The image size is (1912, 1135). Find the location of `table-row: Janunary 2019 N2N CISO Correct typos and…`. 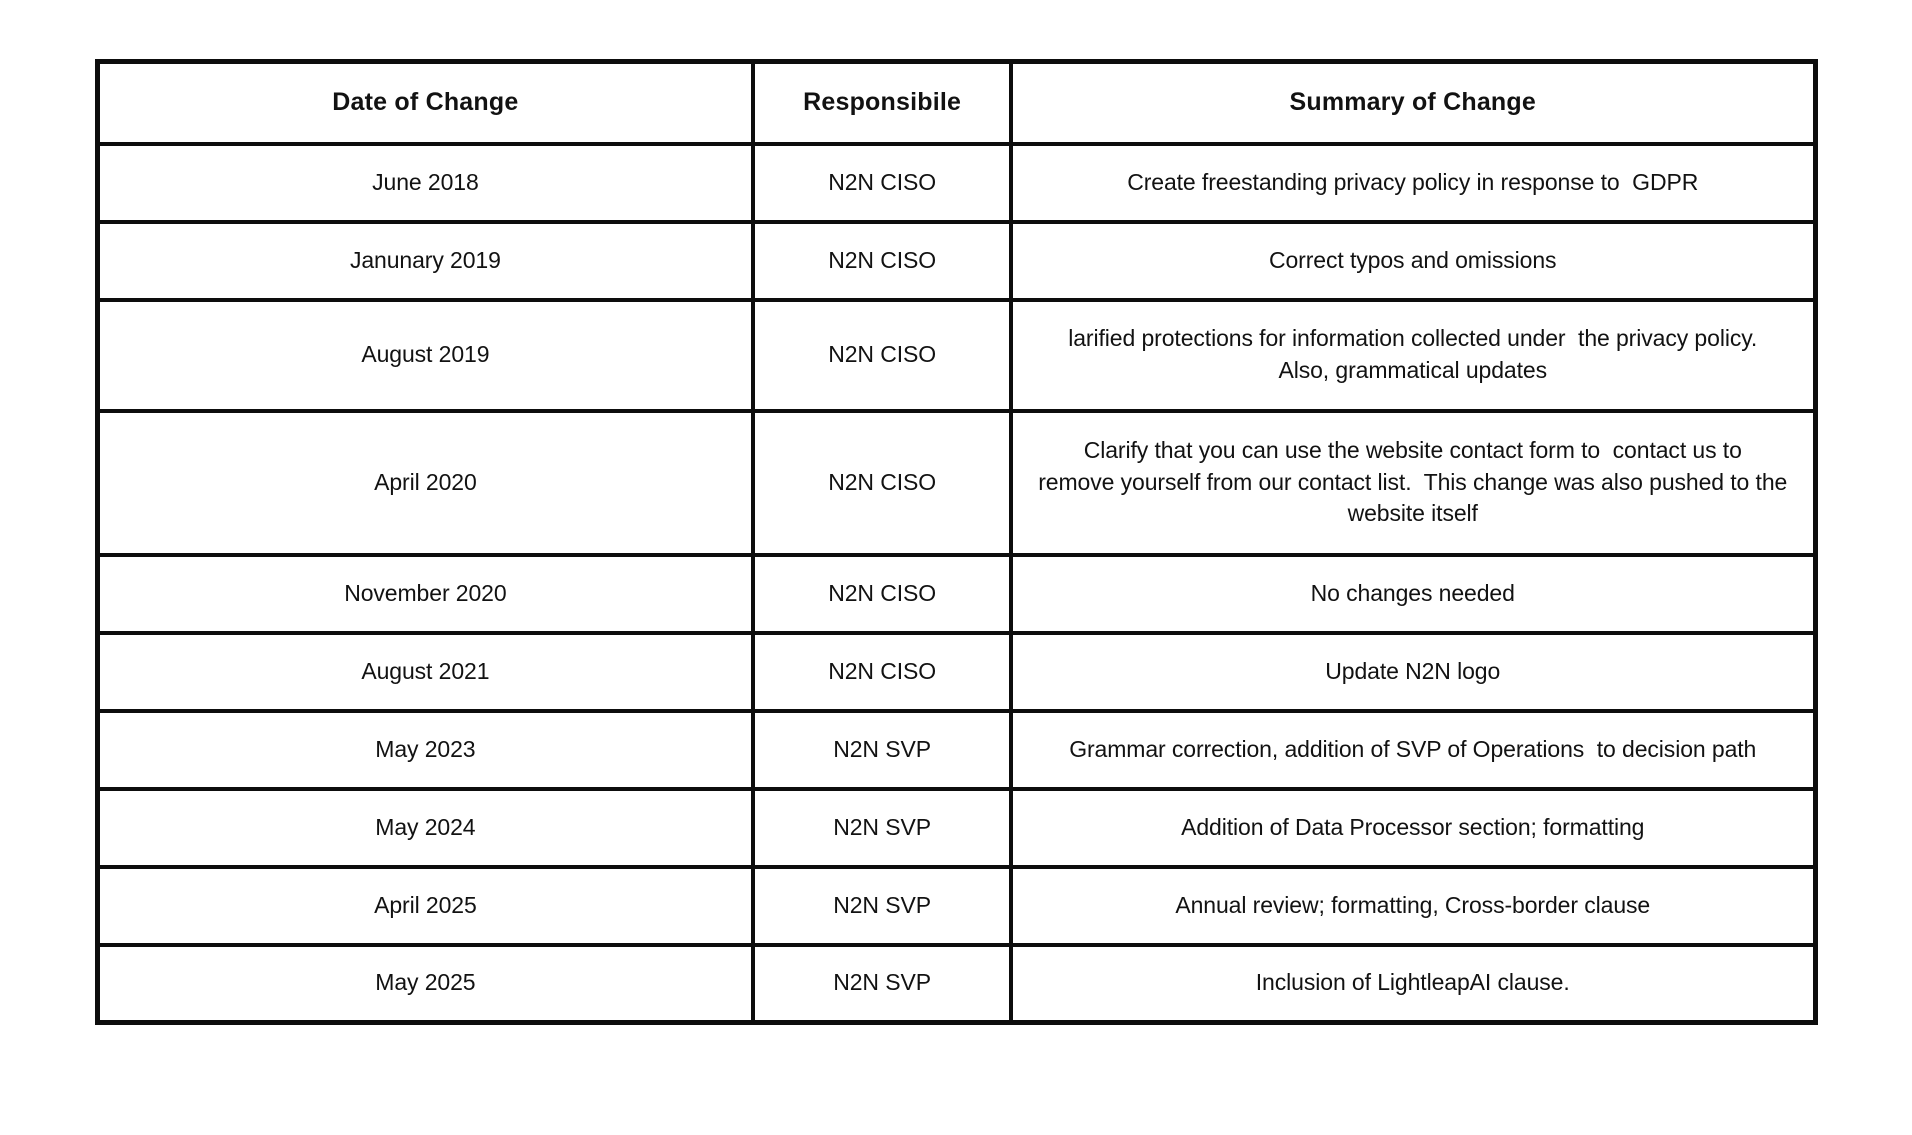

table-row: Janunary 2019 N2N CISO Correct typos and… is located at coordinates (956, 260).